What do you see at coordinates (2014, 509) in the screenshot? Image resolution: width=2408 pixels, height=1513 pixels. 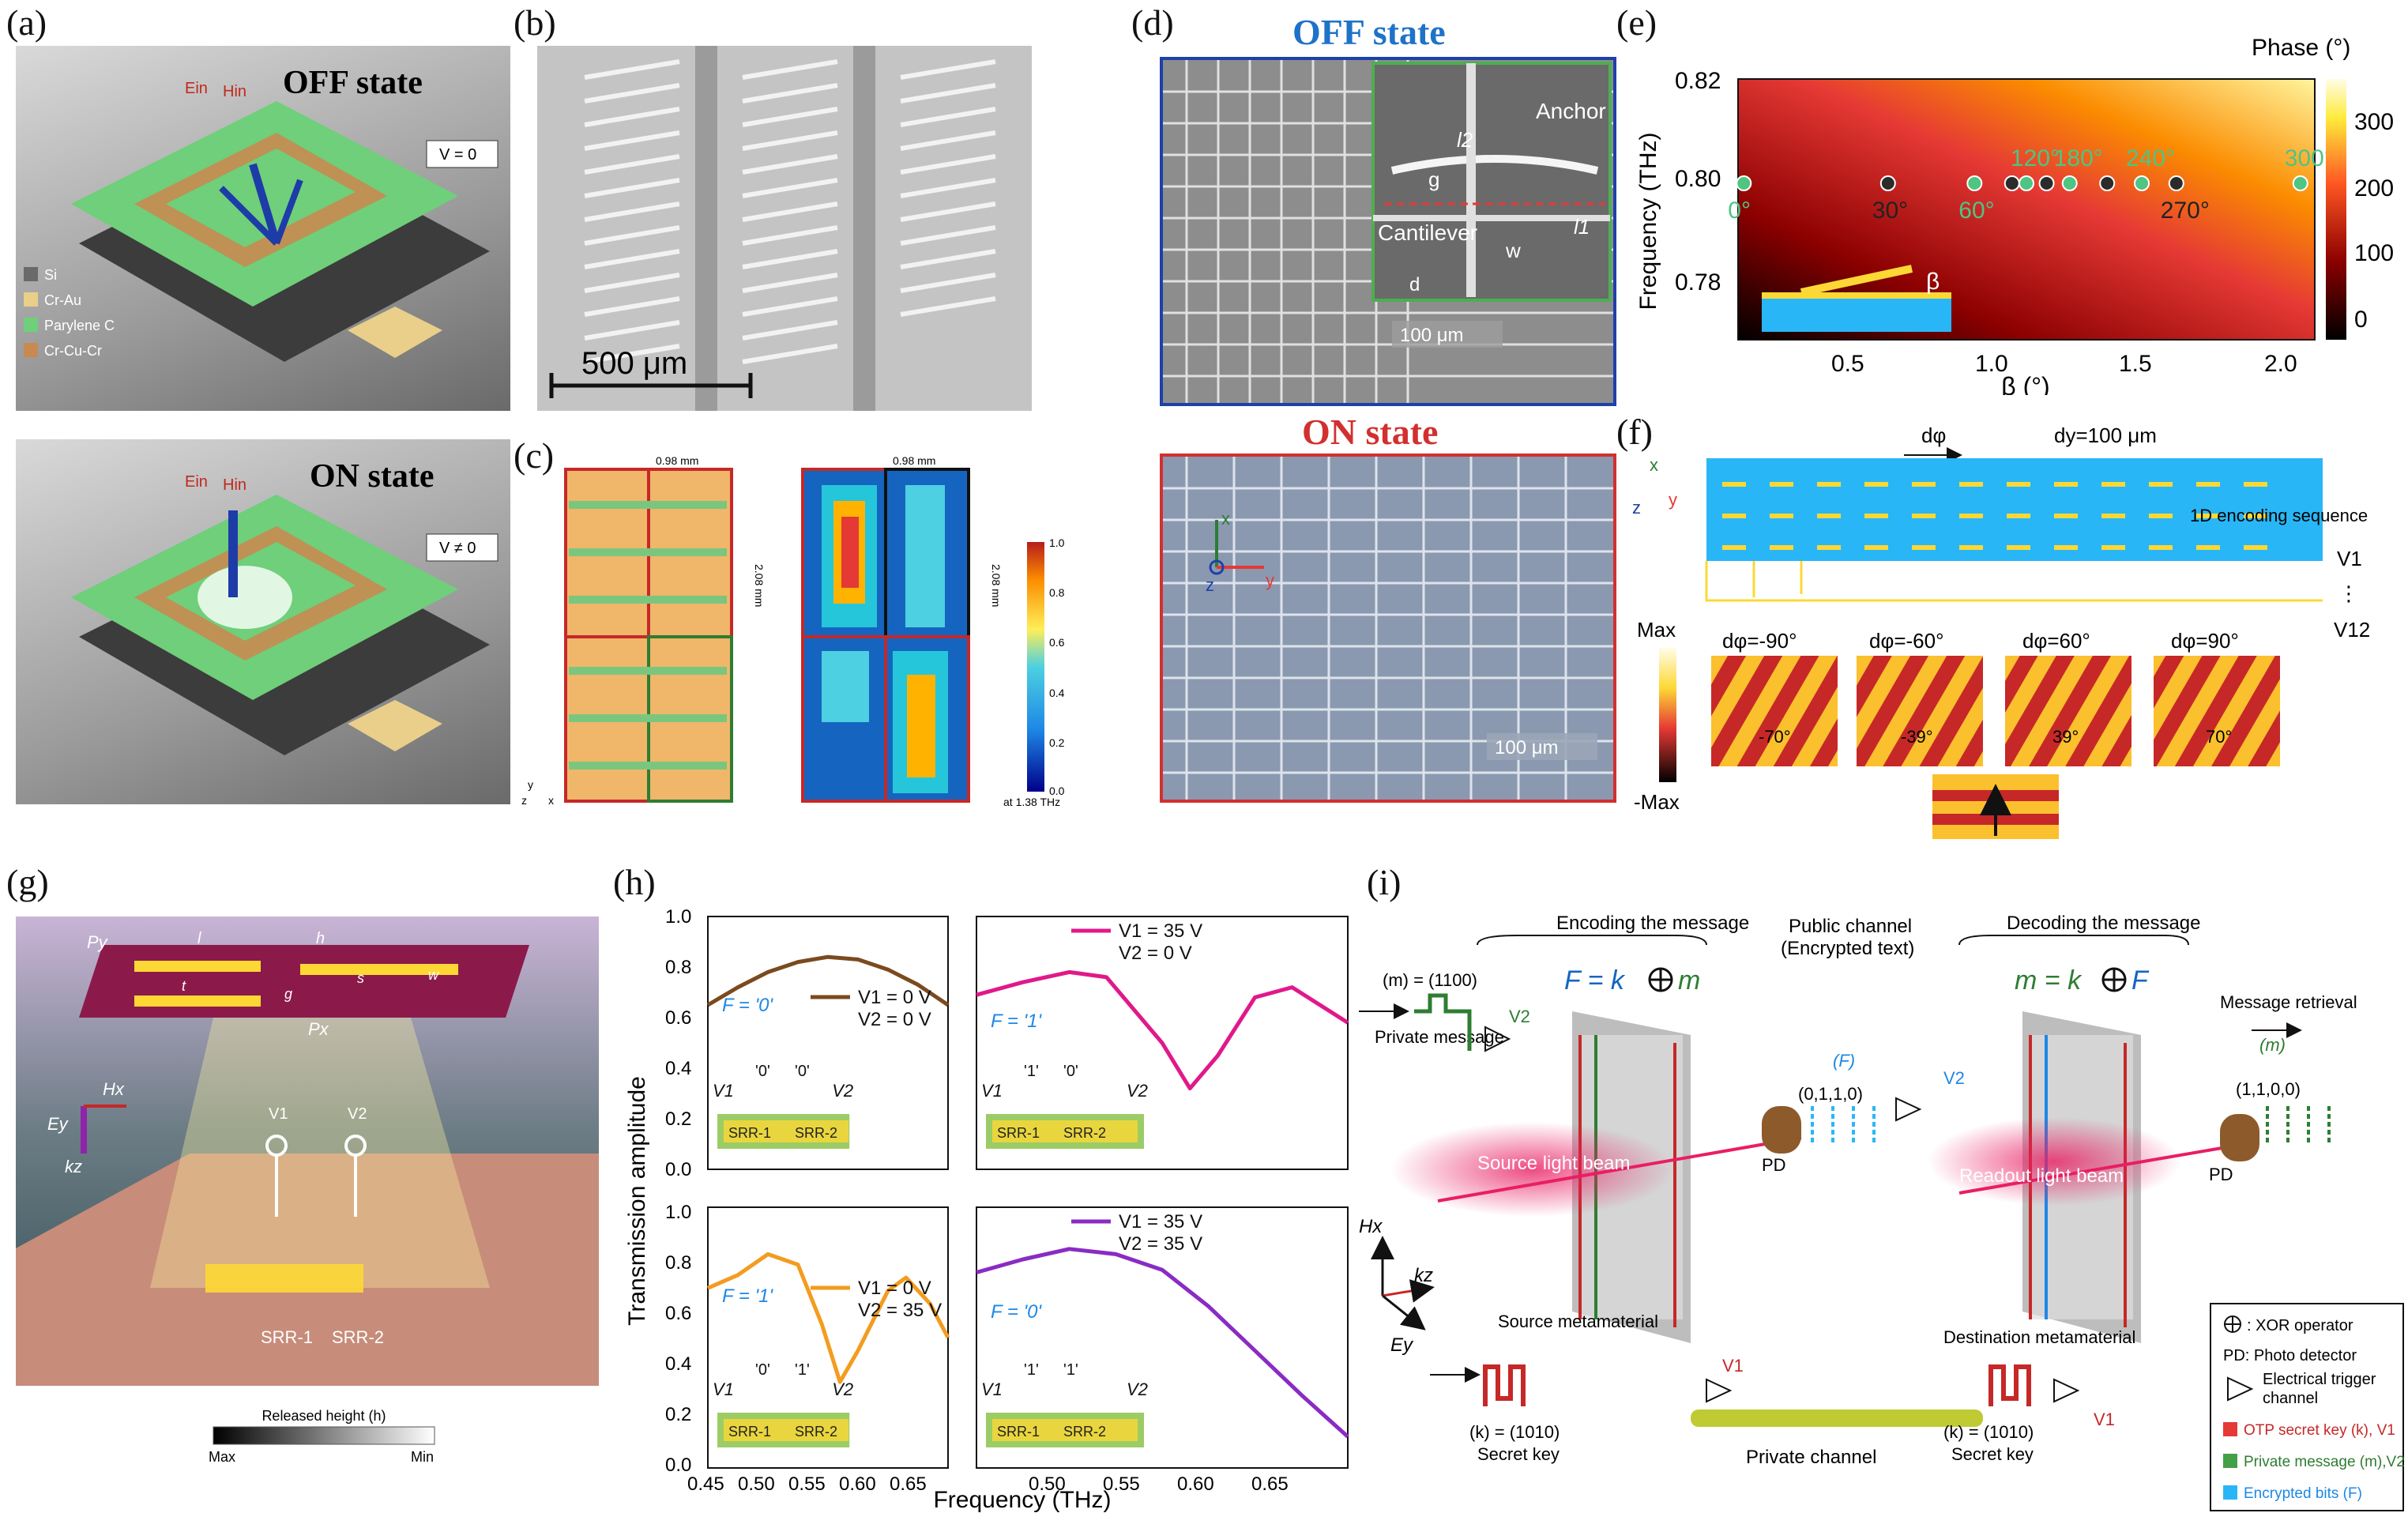 I see `f-array` at bounding box center [2014, 509].